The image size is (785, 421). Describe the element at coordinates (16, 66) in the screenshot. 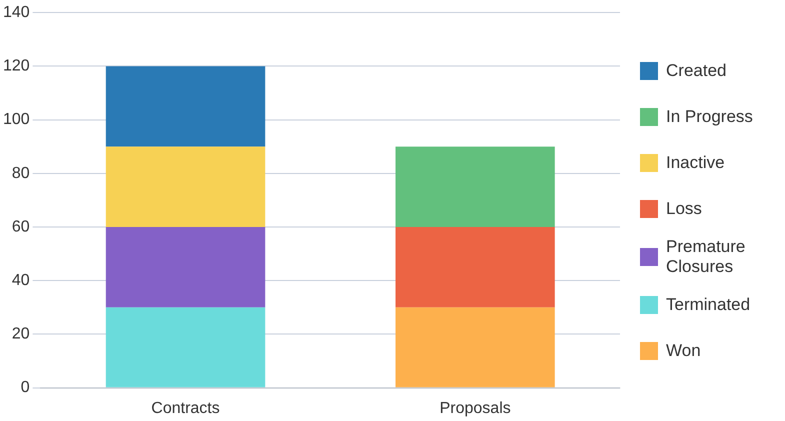

I see `y-tick-label: 120` at that location.